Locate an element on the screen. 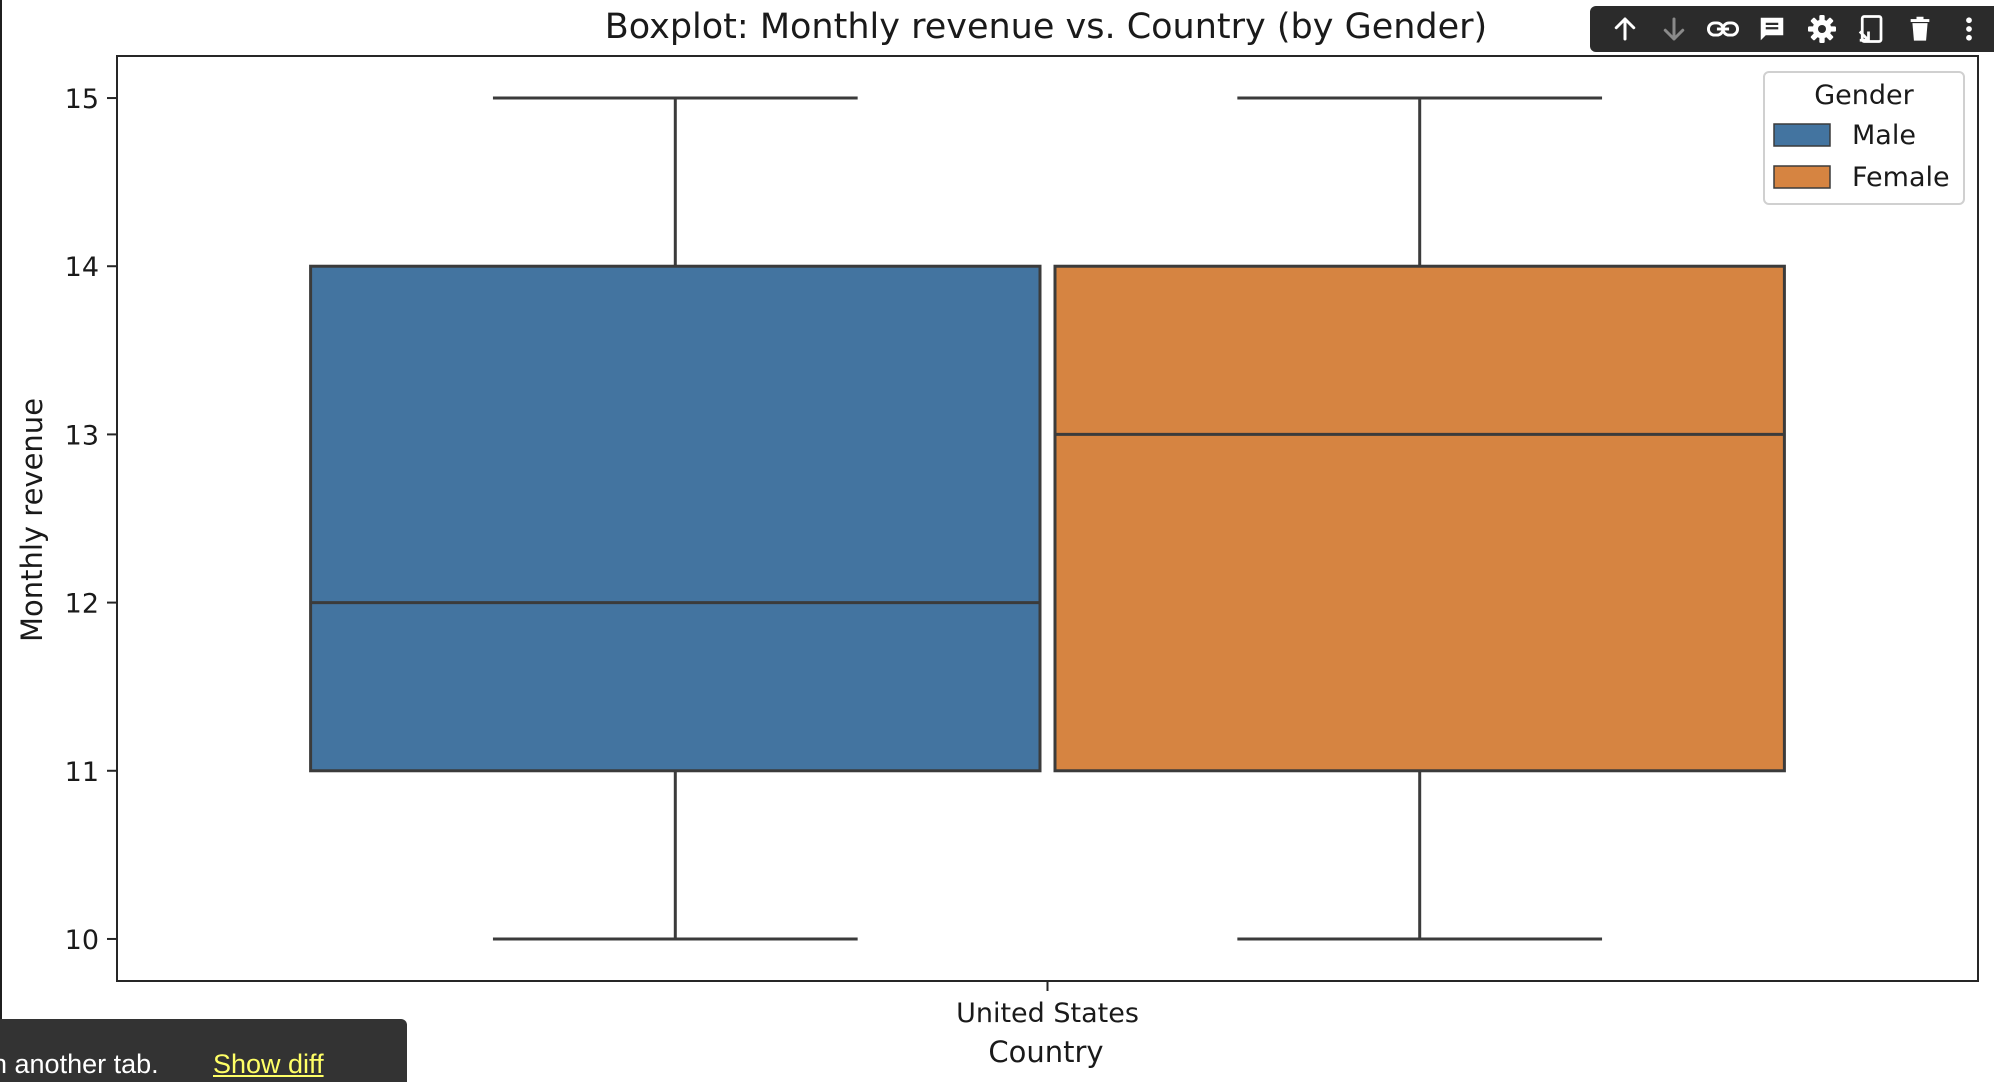  legend-title: Gender is located at coordinates (1864, 95).